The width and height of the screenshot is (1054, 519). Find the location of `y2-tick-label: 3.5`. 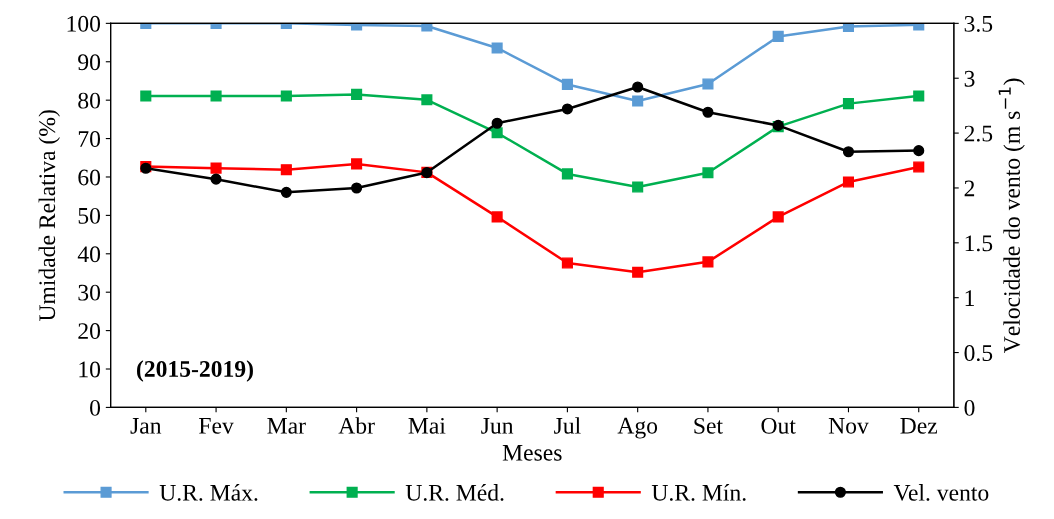

y2-tick-label: 3.5 is located at coordinates (978, 23).